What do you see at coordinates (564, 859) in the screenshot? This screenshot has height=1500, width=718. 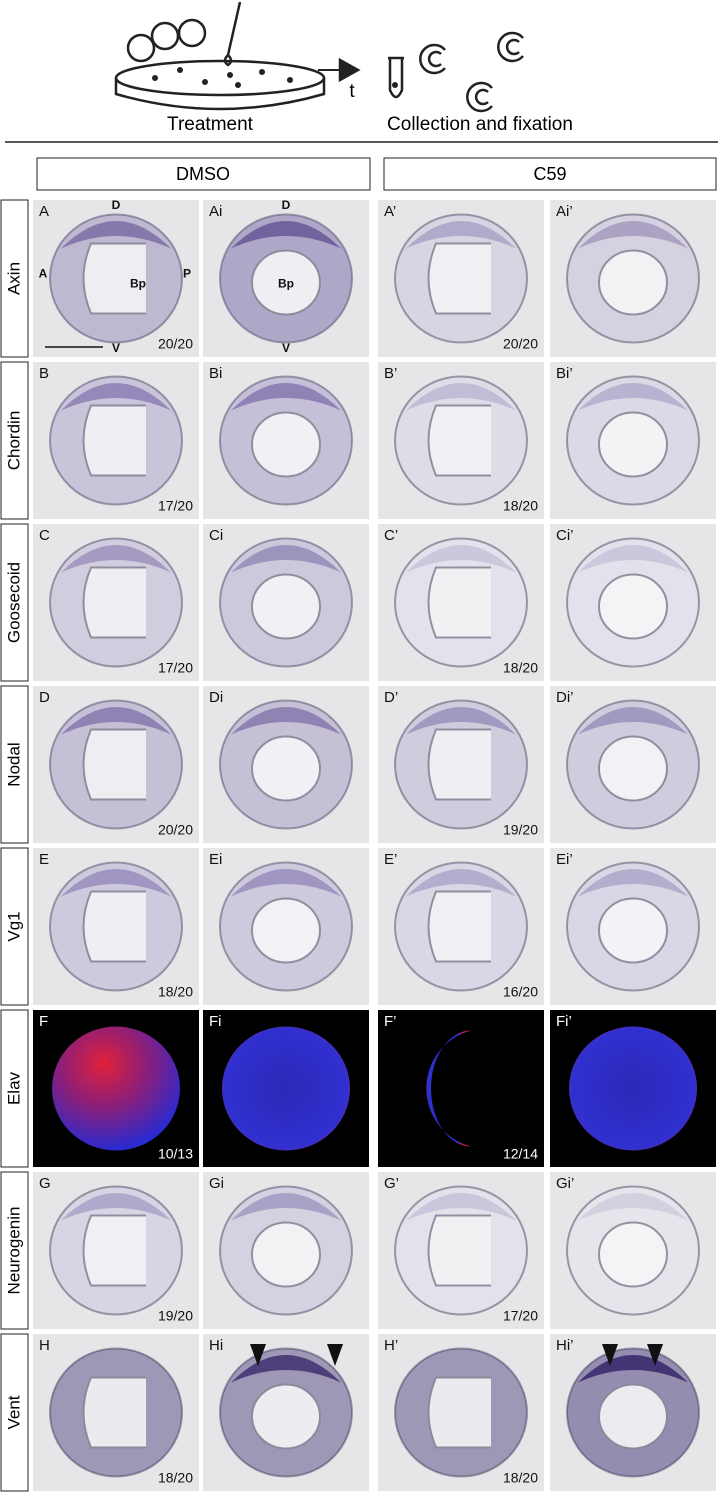 I see `panel-label: Ei’` at bounding box center [564, 859].